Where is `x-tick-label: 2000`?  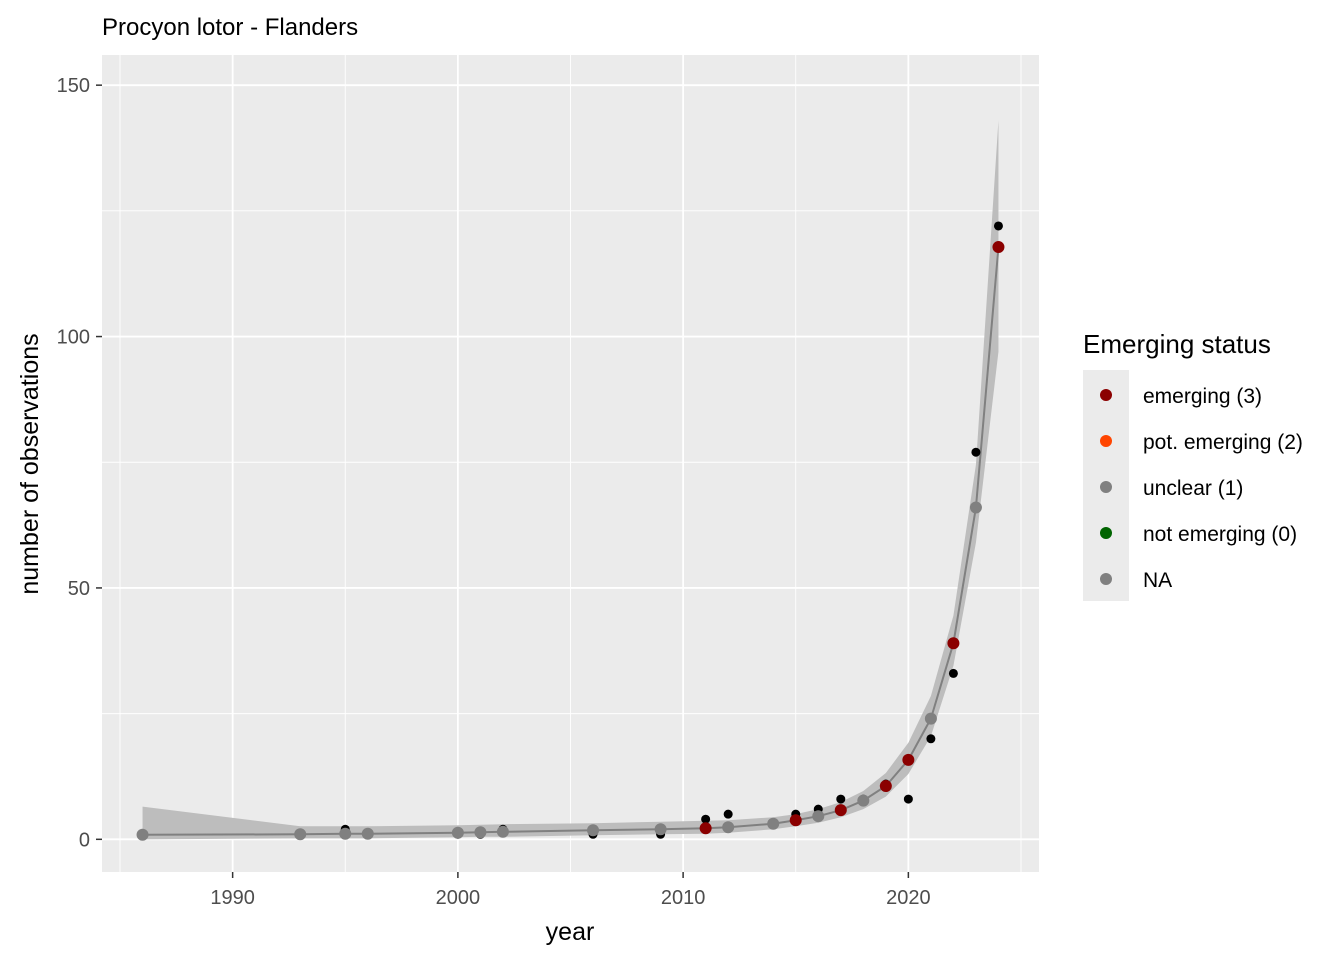
x-tick-label: 2000 is located at coordinates (458, 898).